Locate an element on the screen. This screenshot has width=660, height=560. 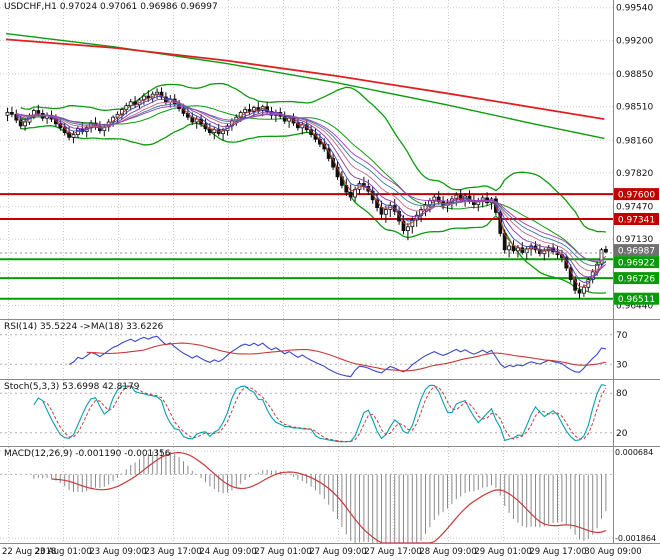
svg-text: 0.96440 is located at coordinates (634, 307).